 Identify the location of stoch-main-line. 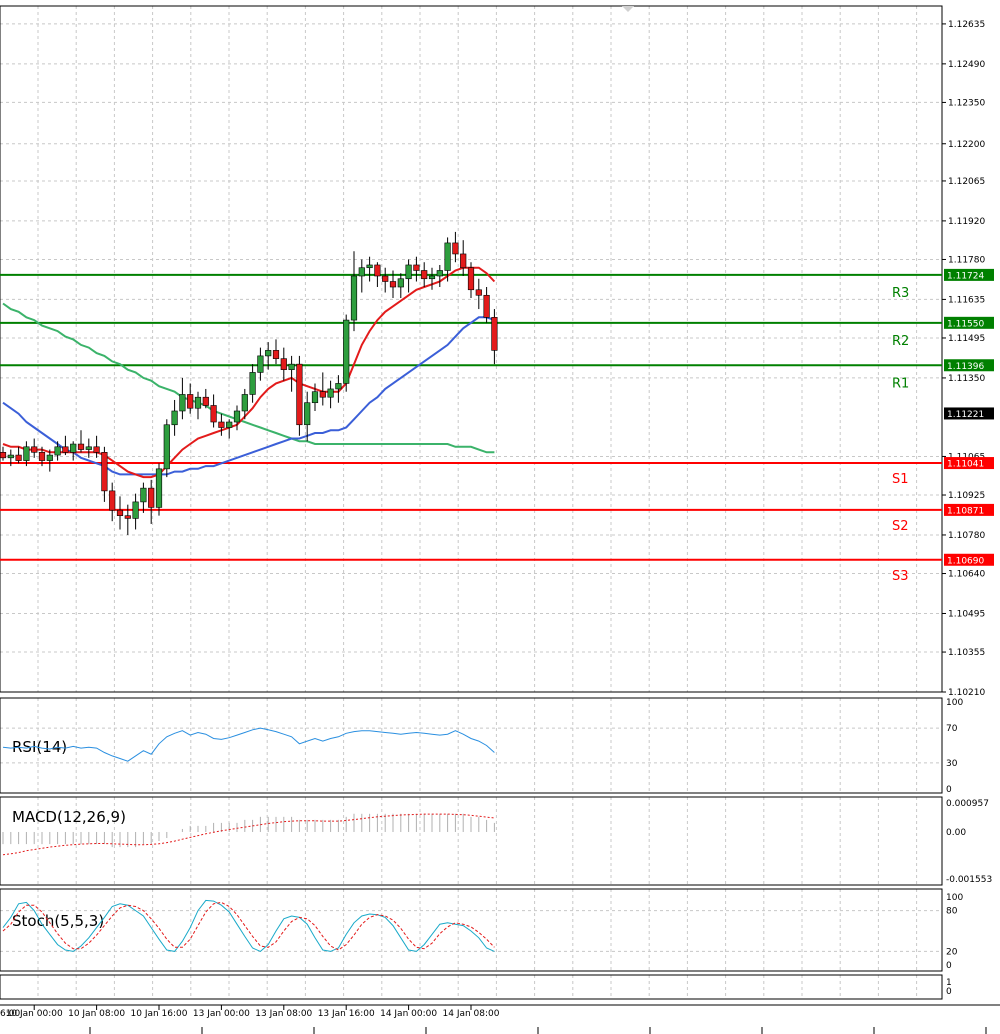
(248, 925).